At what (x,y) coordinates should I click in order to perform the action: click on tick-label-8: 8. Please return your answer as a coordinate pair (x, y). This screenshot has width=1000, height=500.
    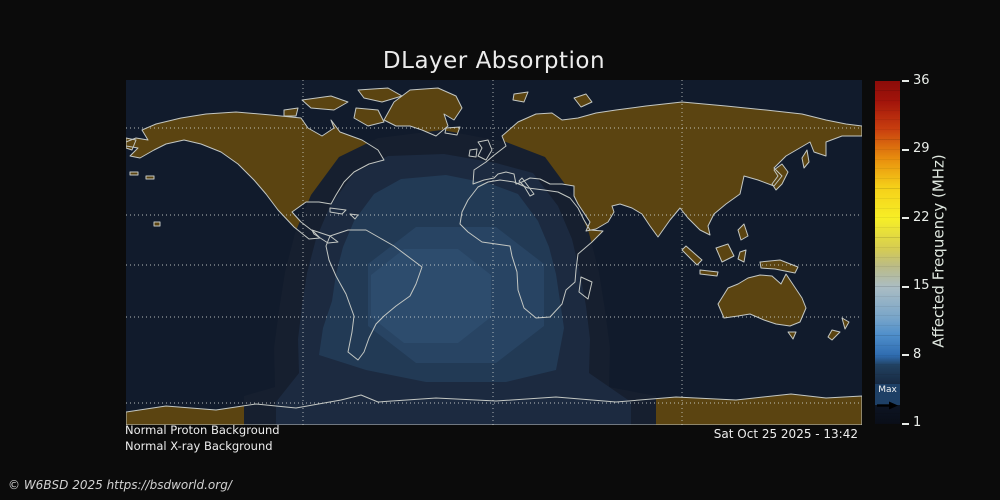
    Looking at the image, I should click on (917, 354).